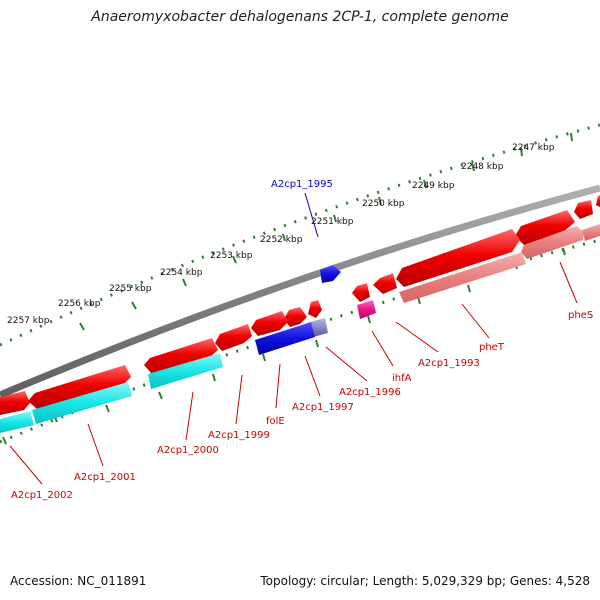  What do you see at coordinates (330, 274) in the screenshot?
I see `gene-A2cp1-1995-arrow` at bounding box center [330, 274].